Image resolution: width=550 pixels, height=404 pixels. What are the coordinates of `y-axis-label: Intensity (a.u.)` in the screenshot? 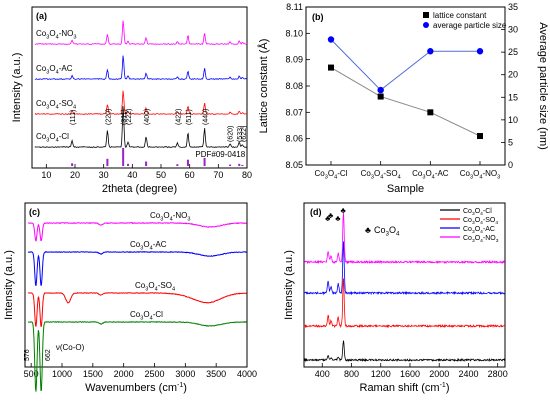 It's located at (289, 285).